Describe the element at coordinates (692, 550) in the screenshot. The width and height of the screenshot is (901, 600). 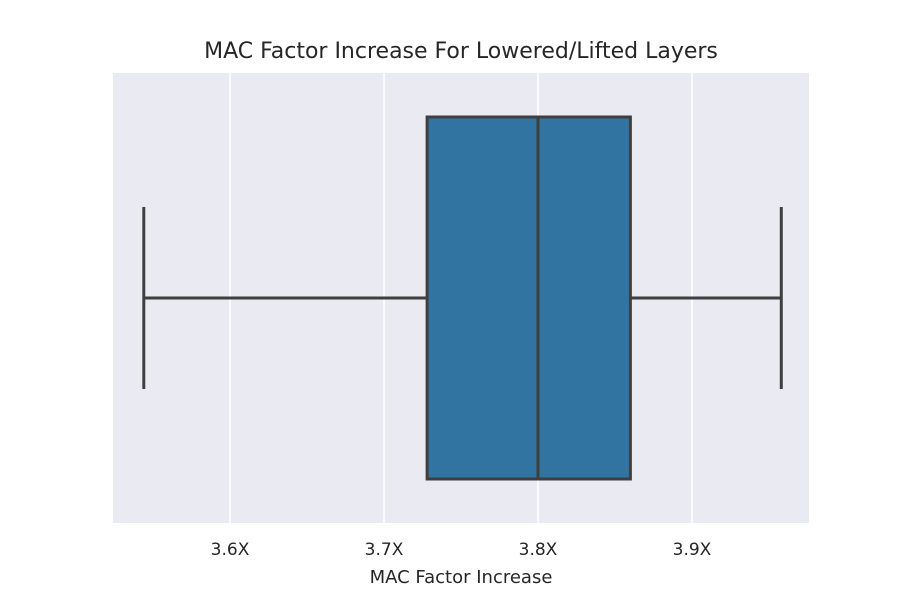
I see `x-tick-label: 3.9X` at that location.